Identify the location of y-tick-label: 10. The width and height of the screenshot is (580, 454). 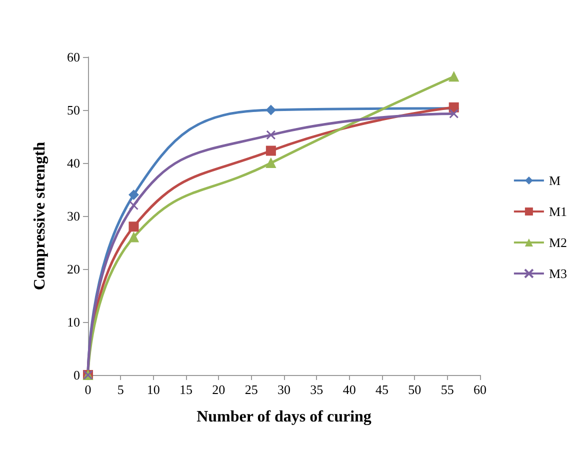
(73, 322).